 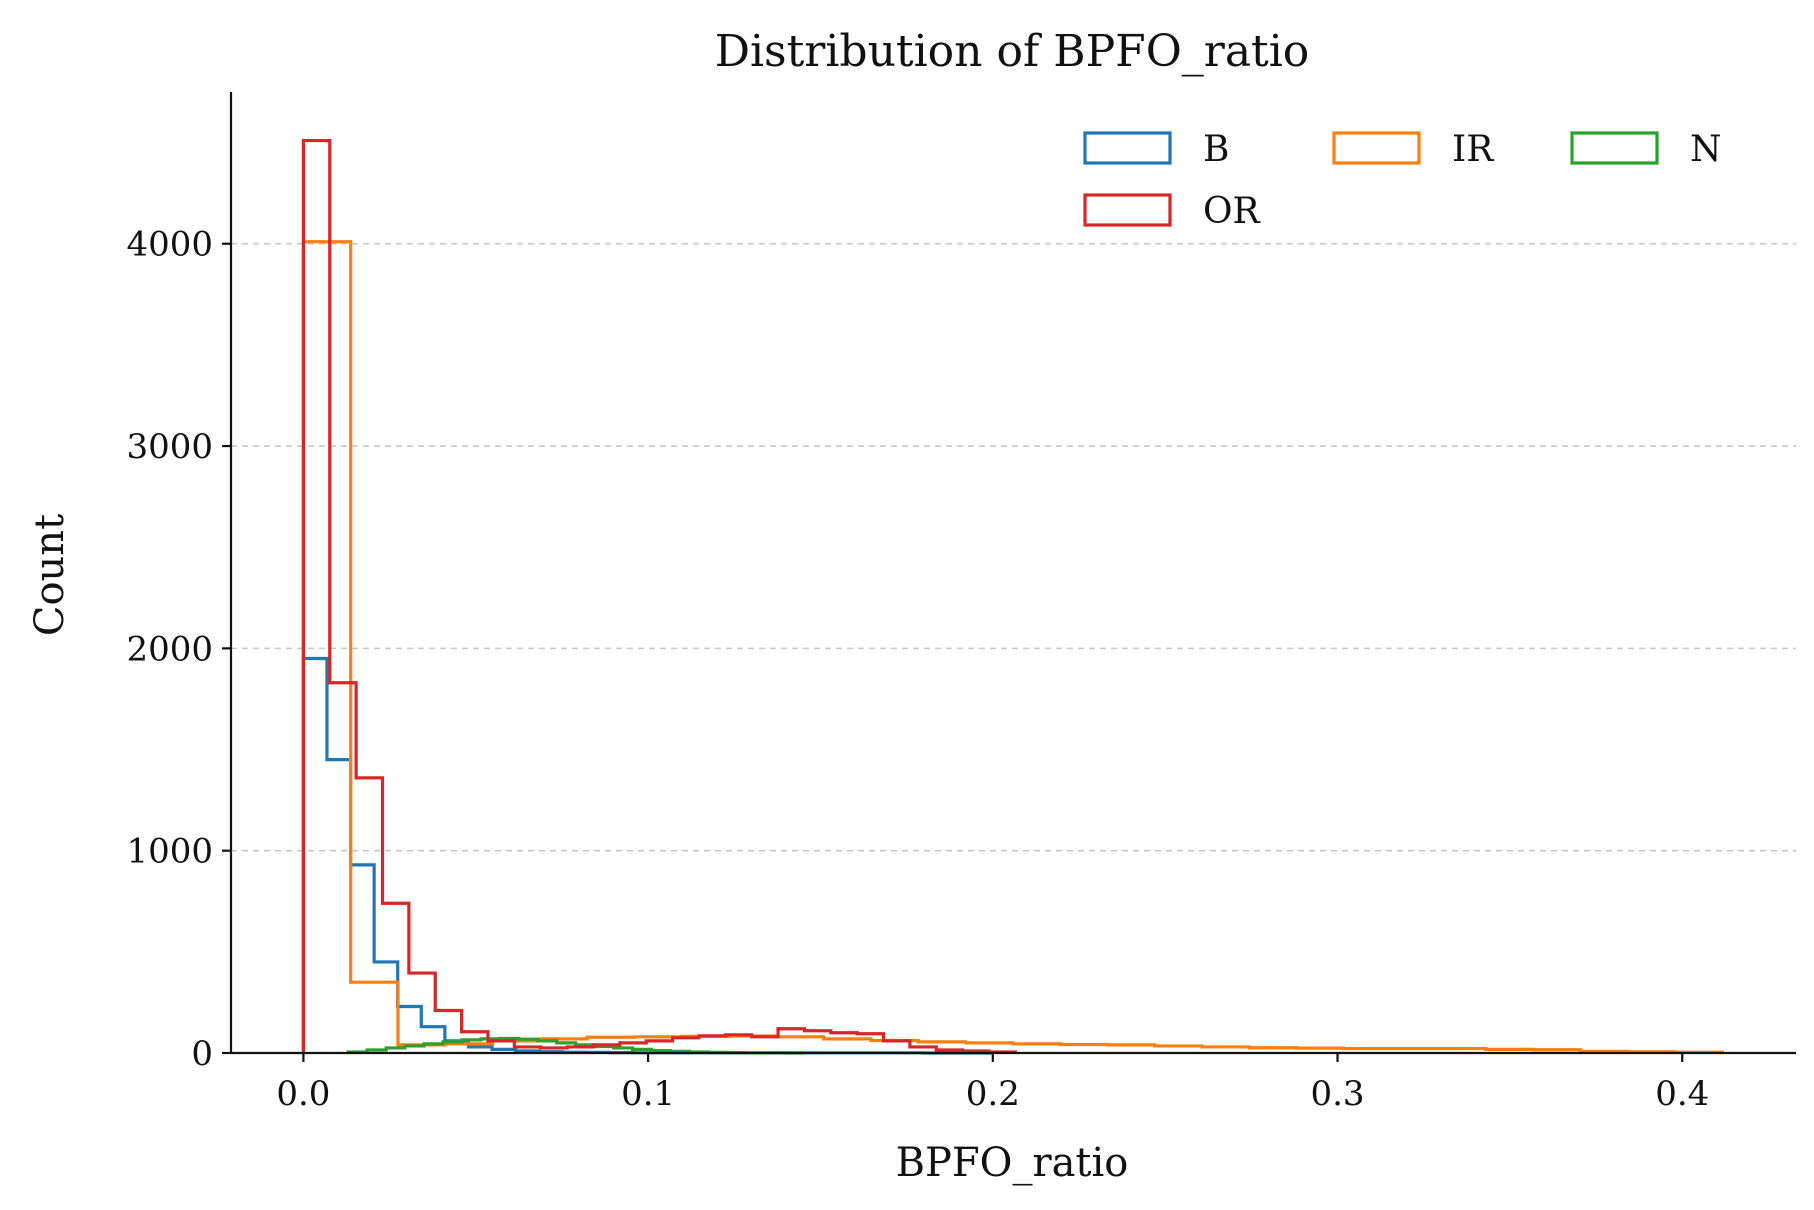 What do you see at coordinates (169, 852) in the screenshot?
I see `y-tick-label-1: 1000` at bounding box center [169, 852].